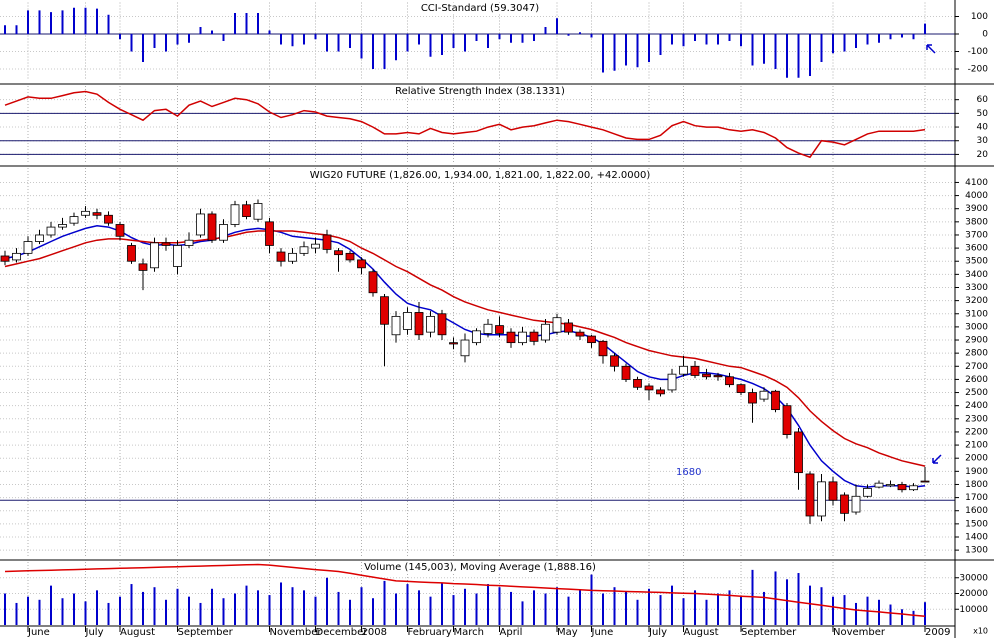 Image resolution: width=994 pixels, height=638 pixels. I want to click on y-tick-label: 50, so click(983, 114).